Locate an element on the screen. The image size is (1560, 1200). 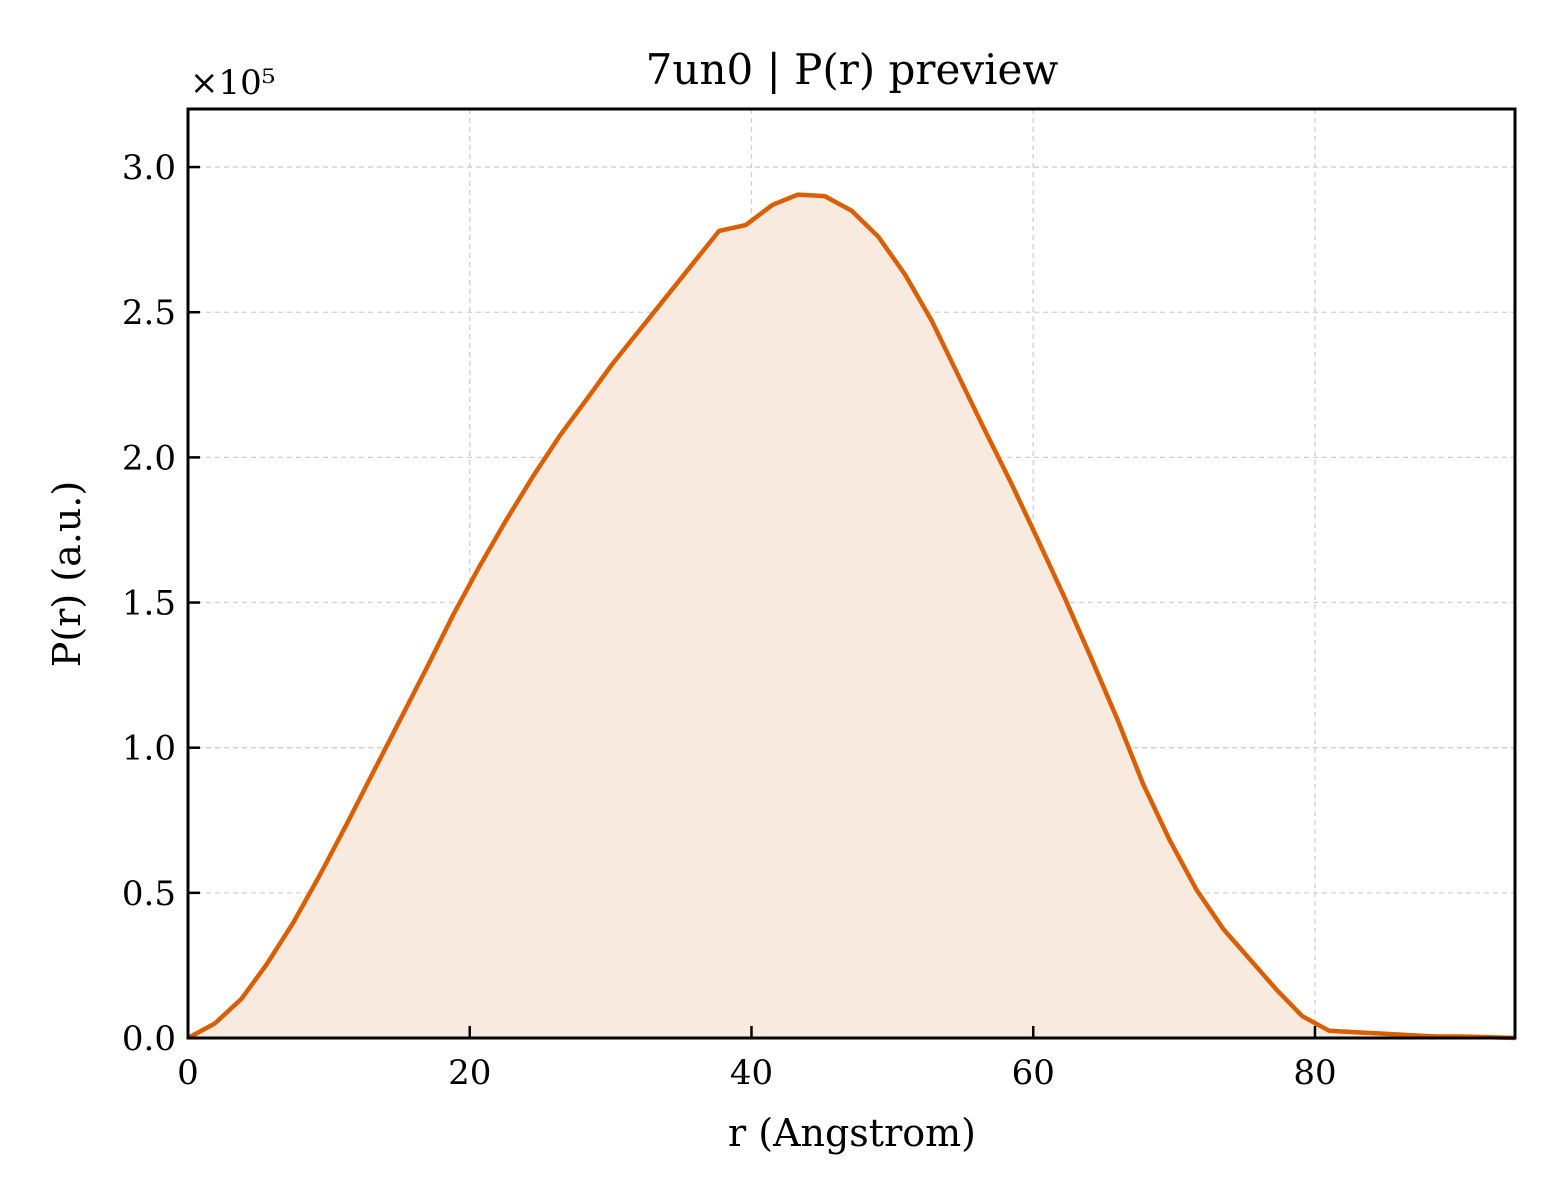
y-tick-label: 0.5 is located at coordinates (149, 894).